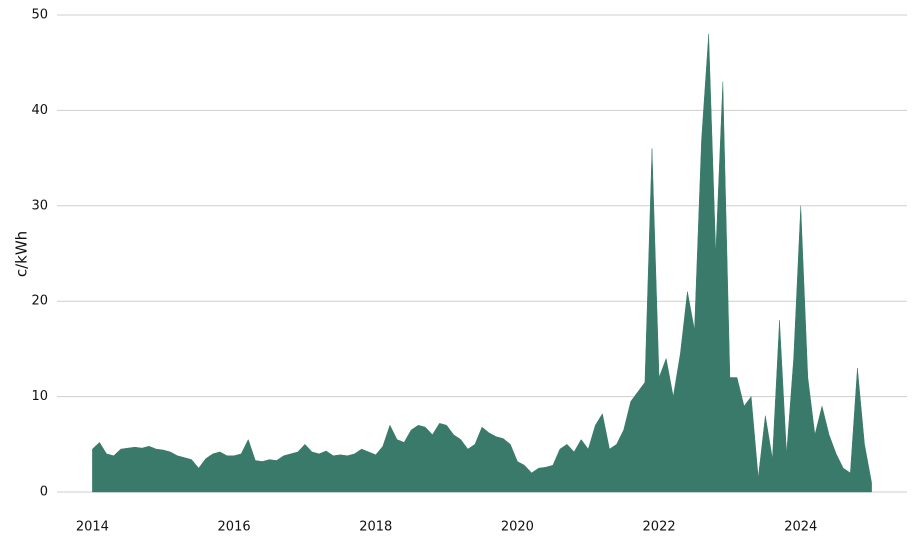  I want to click on y-tick-label: 10, so click(39, 396).